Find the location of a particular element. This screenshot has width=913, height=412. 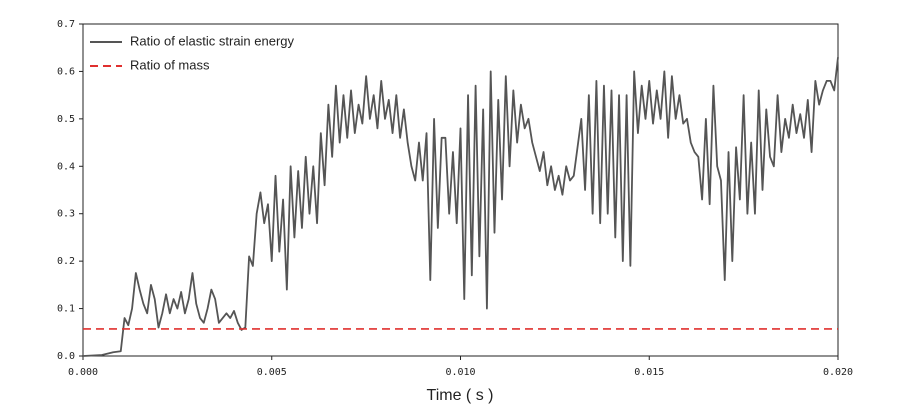

y-tick-label: 0.0 is located at coordinates (66, 356).